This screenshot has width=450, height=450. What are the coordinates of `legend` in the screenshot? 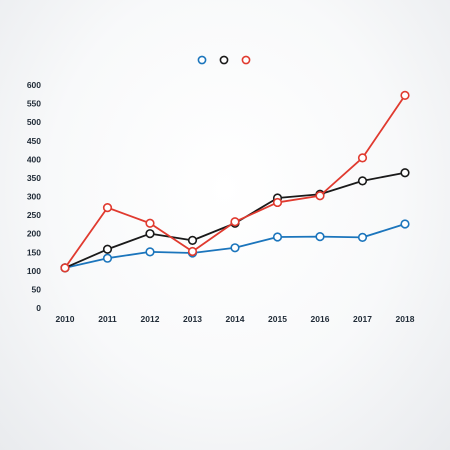 It's located at (224, 60).